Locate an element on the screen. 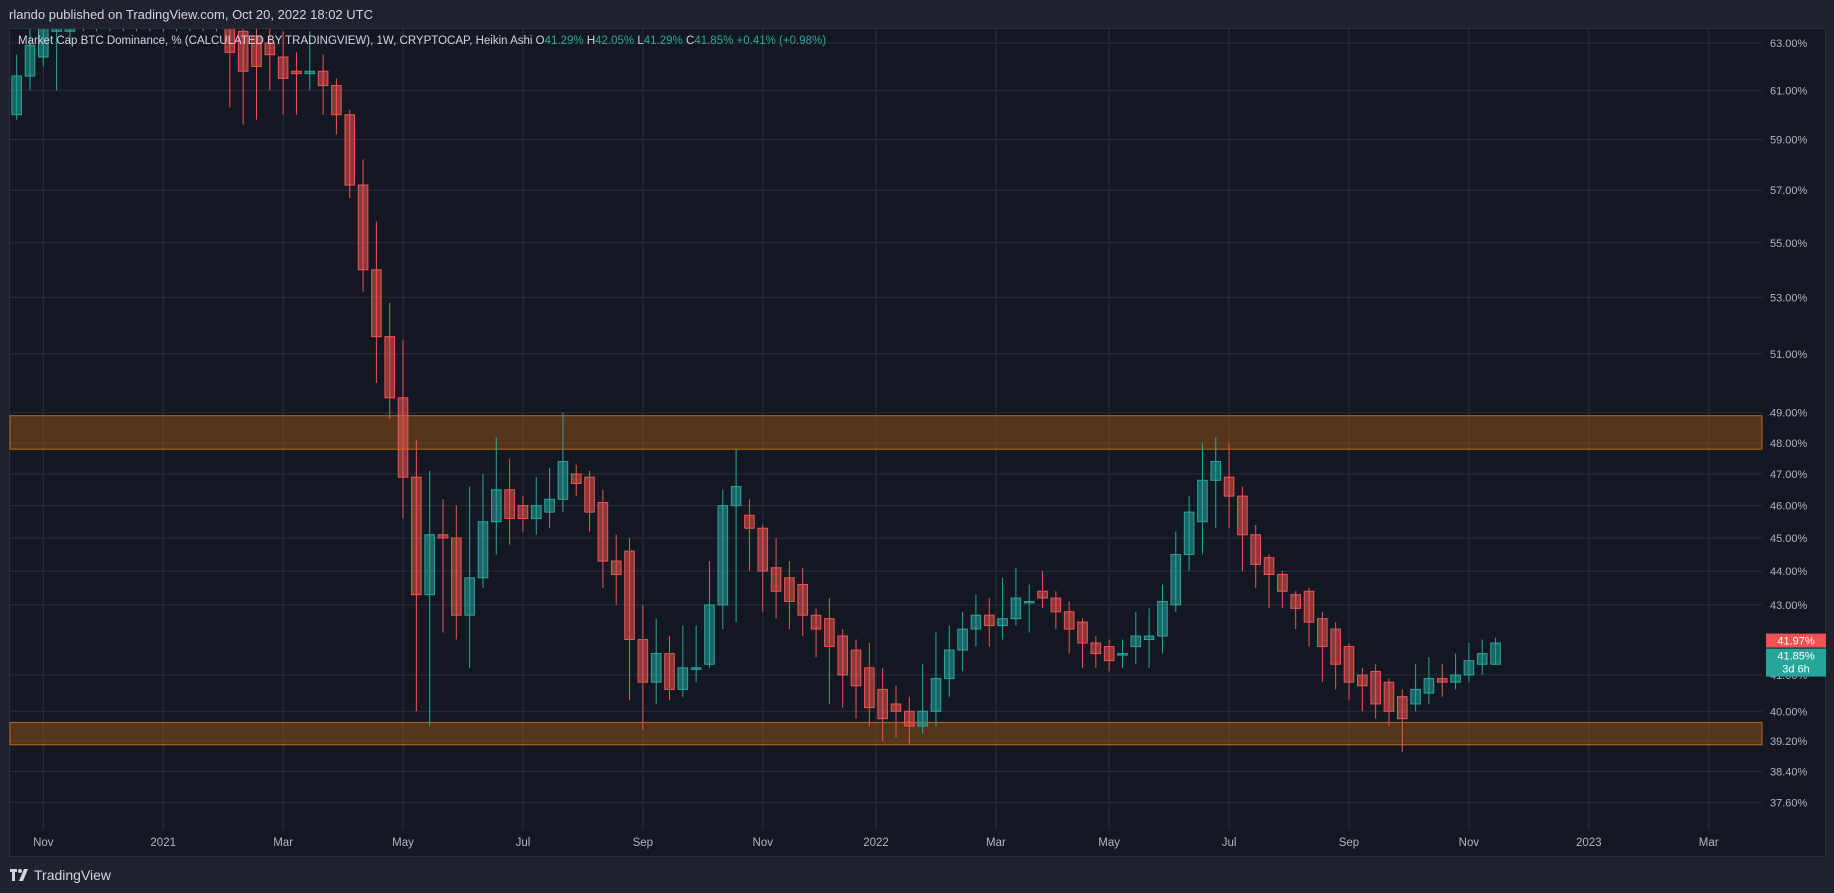 The width and height of the screenshot is (1834, 893). y-tick-label: 39.20% is located at coordinates (1789, 742).